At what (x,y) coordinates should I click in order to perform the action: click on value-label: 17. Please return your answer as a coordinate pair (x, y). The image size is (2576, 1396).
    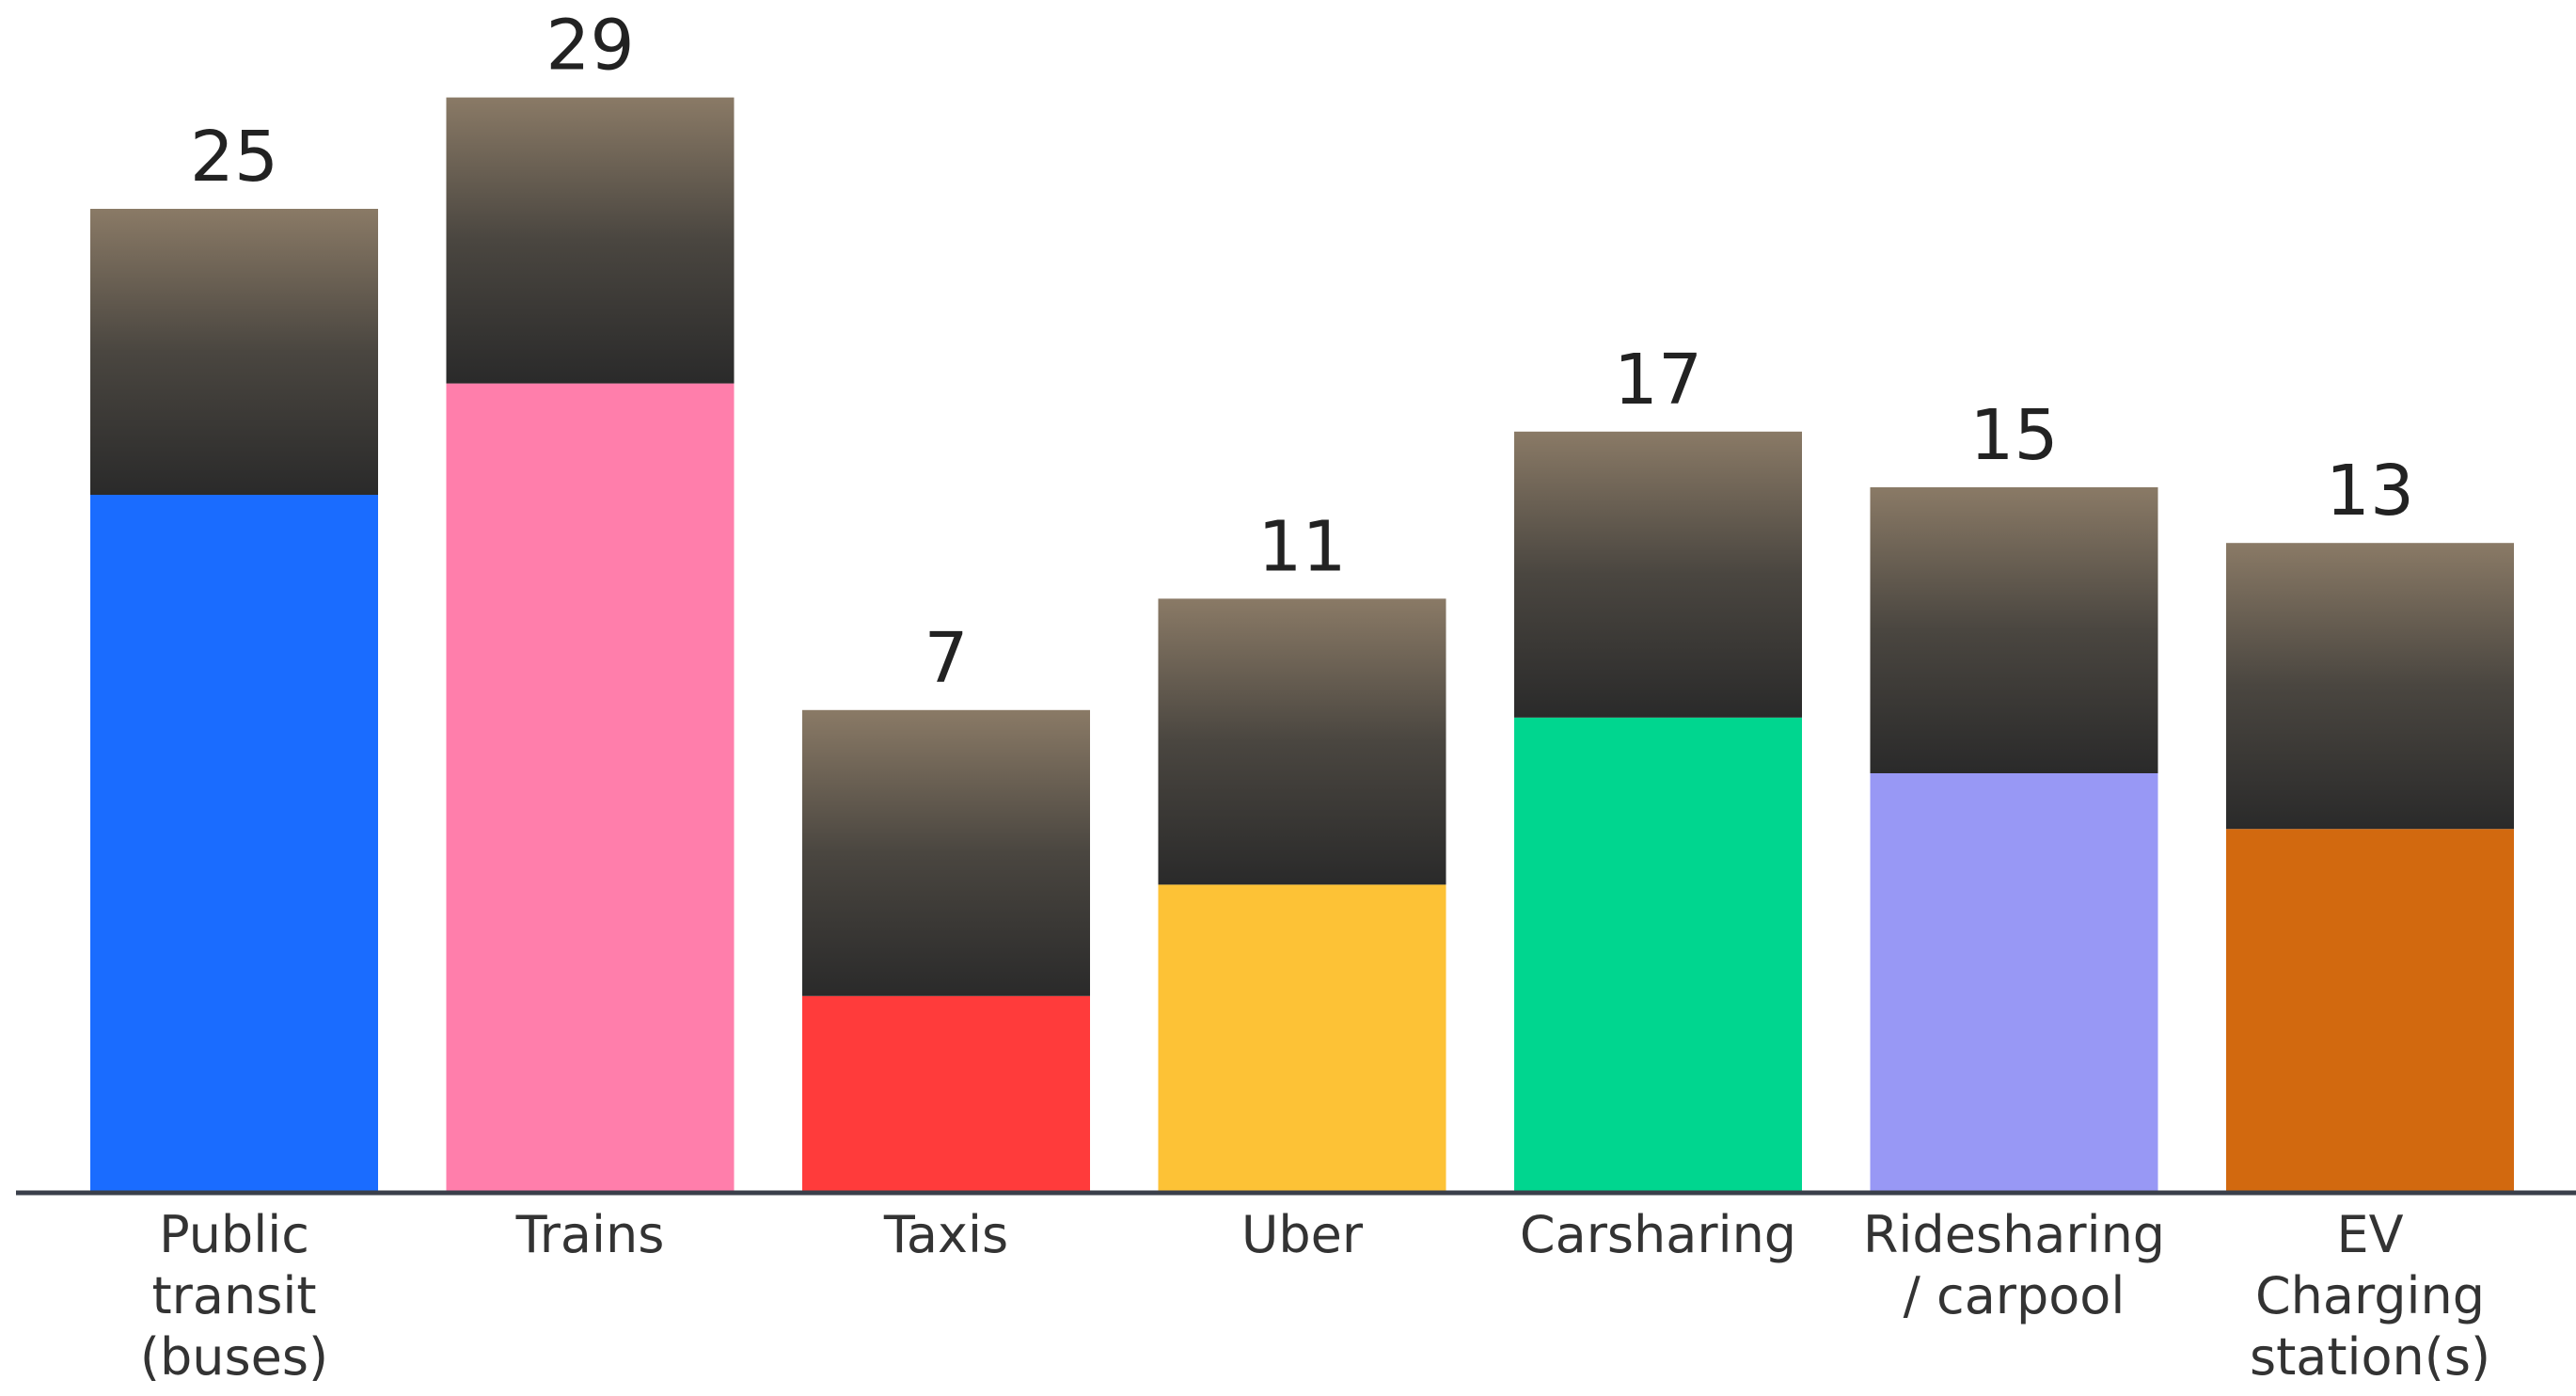
    Looking at the image, I should click on (1658, 380).